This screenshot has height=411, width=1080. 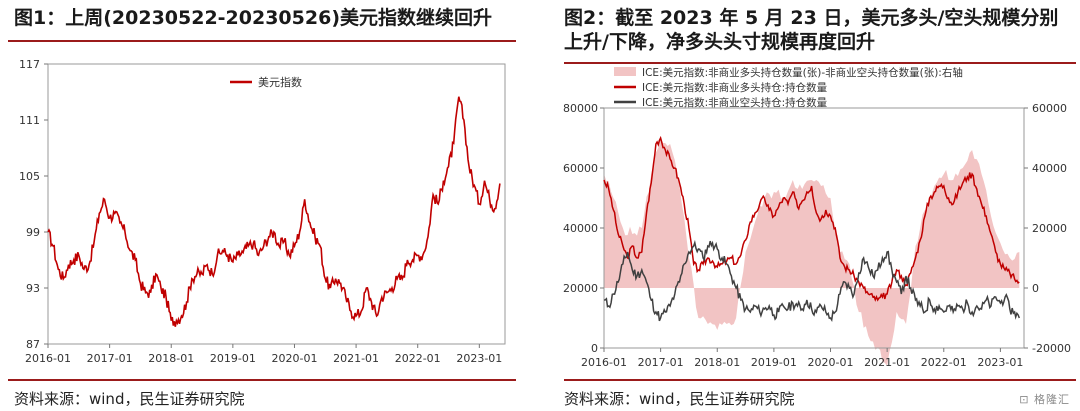 I want to click on y-right-tick-label: 0, so click(x=1035, y=288).